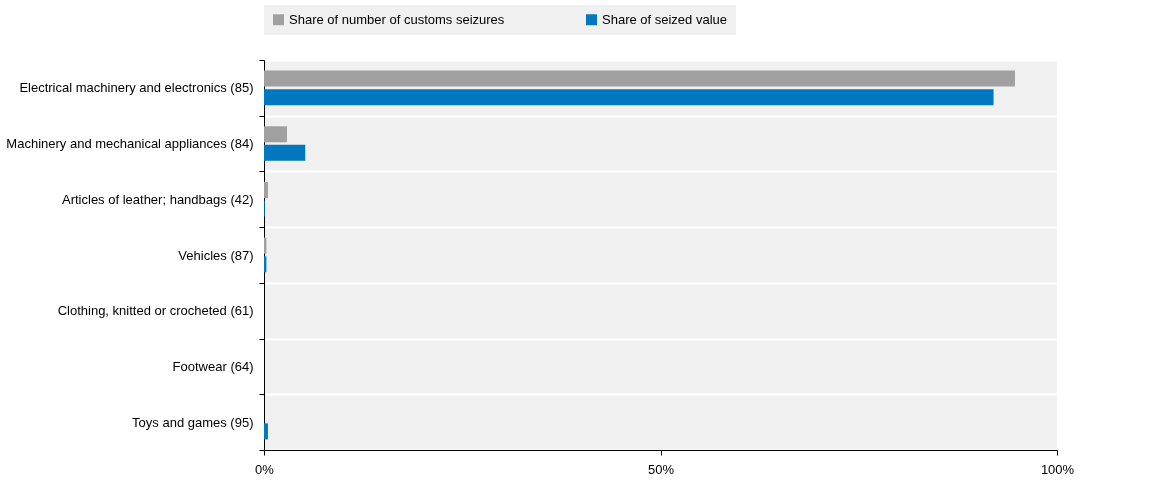 Image resolution: width=1164 pixels, height=500 pixels. Describe the element at coordinates (397, 19) in the screenshot. I see `legend-label: Share of number of customs seizures` at that location.